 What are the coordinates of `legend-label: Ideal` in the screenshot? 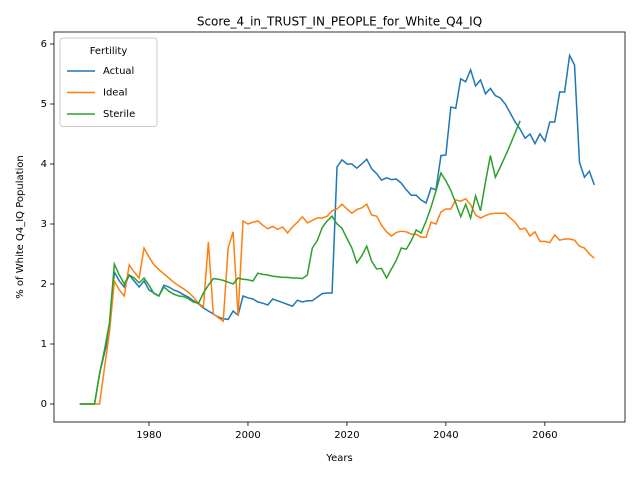 It's located at (115, 93).